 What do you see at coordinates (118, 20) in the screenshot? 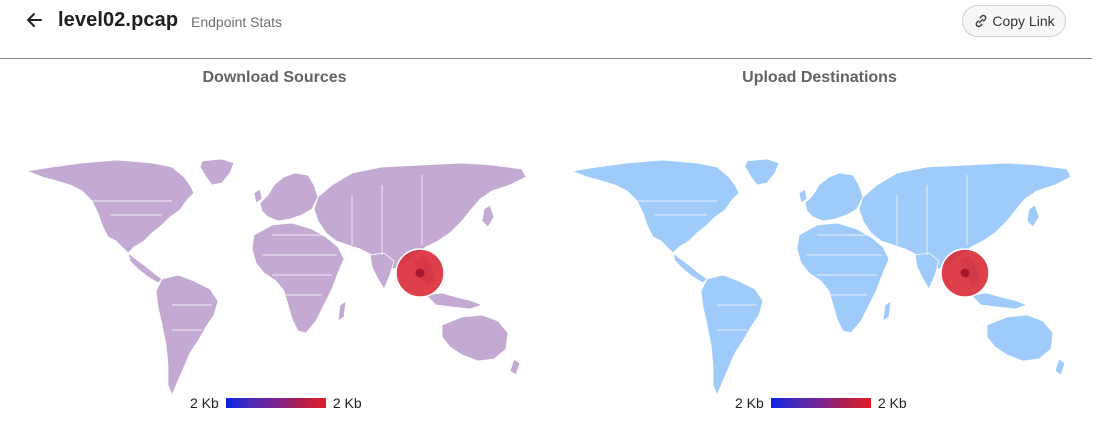
I see `page-title: level02.pcap` at bounding box center [118, 20].